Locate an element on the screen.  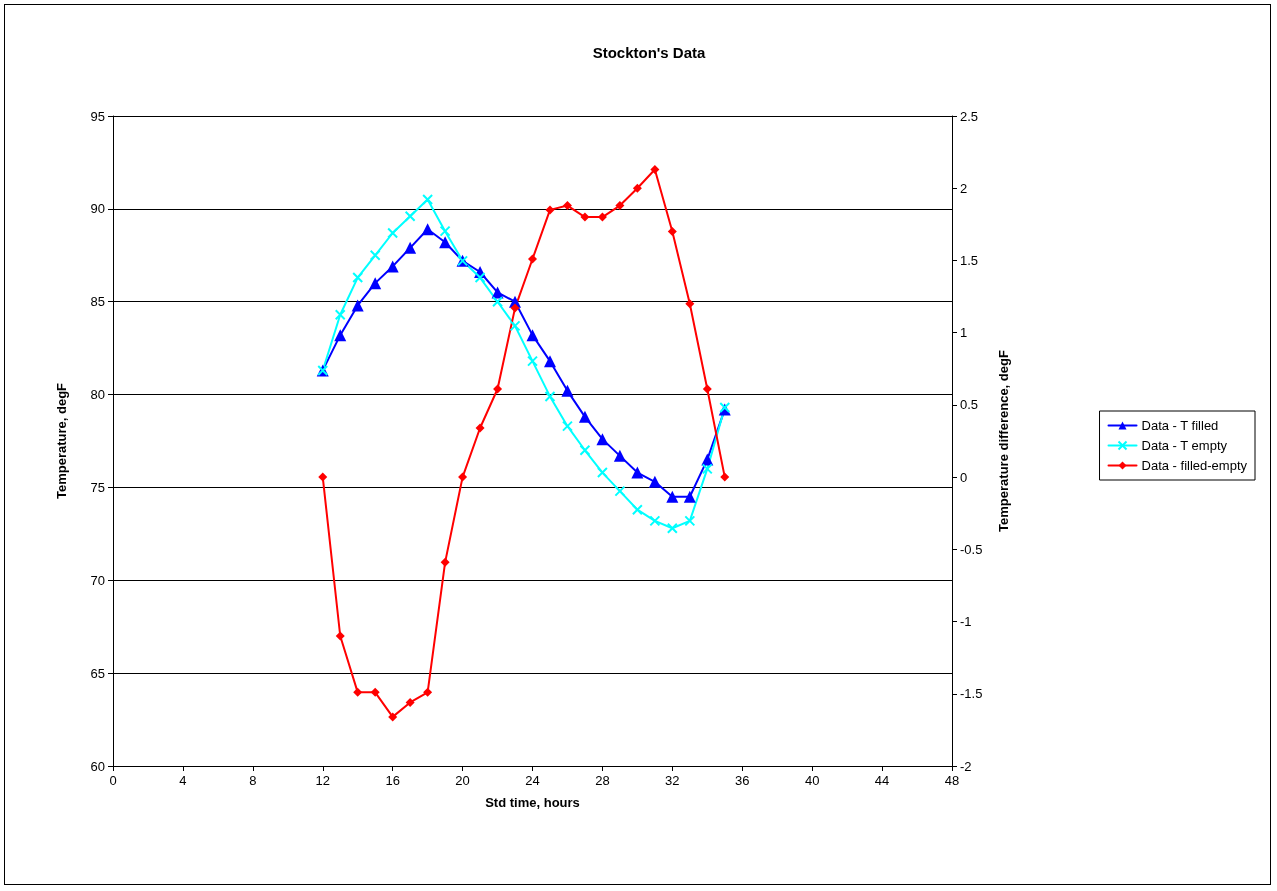
x-tick-label: 4 is located at coordinates (183, 780).